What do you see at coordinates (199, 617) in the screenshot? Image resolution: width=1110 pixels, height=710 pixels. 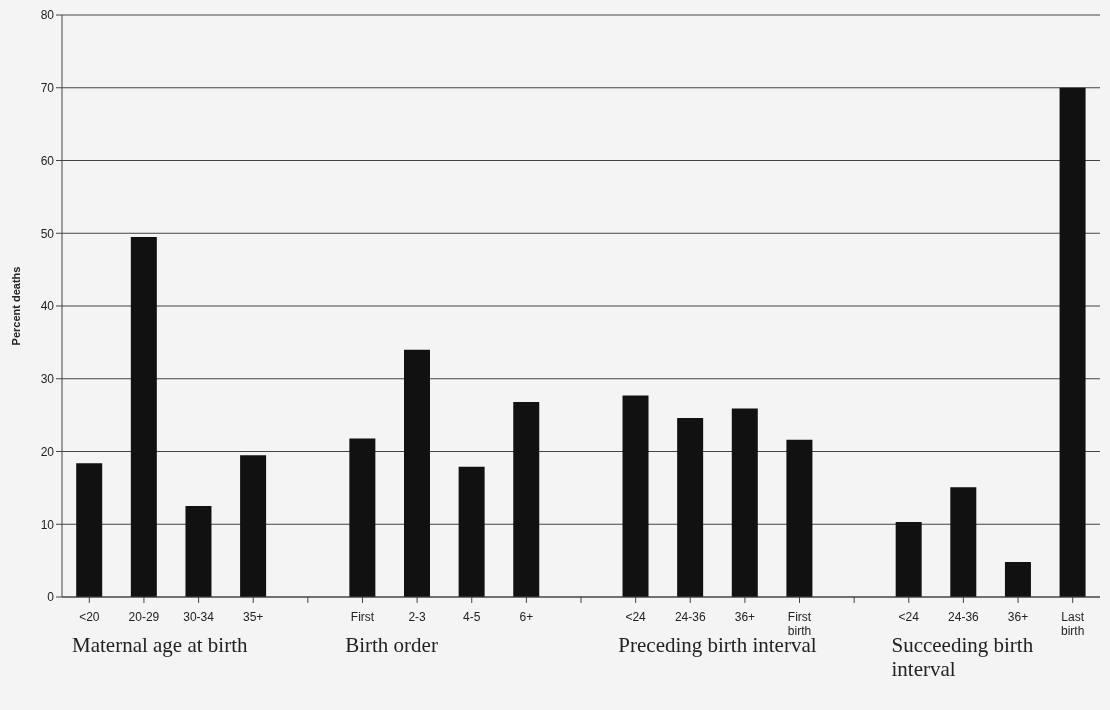 I see `x-tick-label: 30-34` at bounding box center [199, 617].